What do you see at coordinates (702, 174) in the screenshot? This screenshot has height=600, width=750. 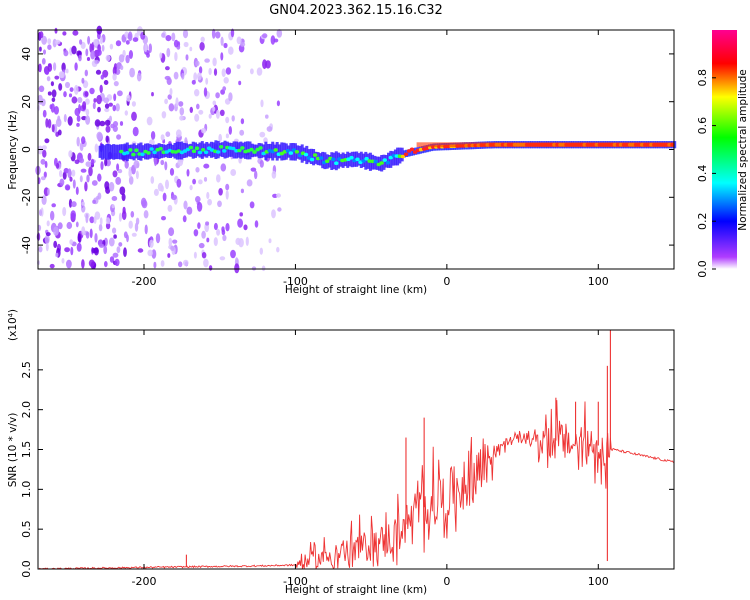 I see `colorbar-tick-label: 0.4` at bounding box center [702, 174].